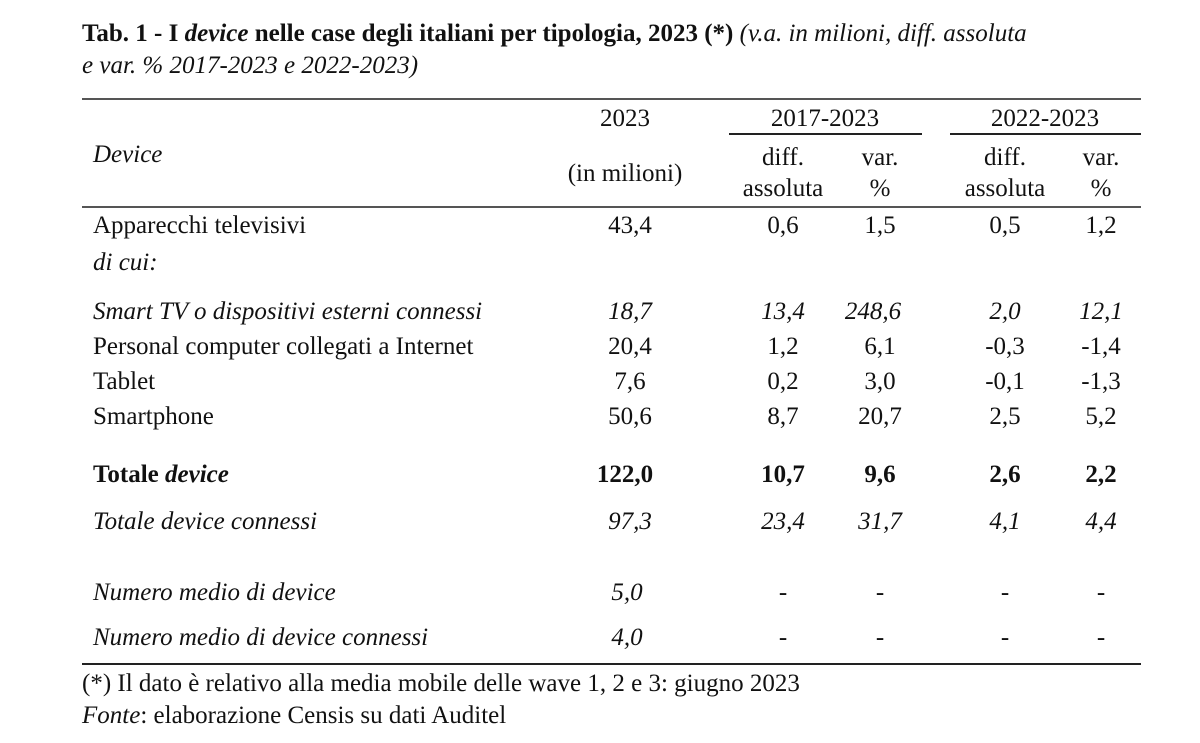 This screenshot has height=743, width=1200. Describe the element at coordinates (625, 173) in the screenshot. I see `header-year-unit: (in milioni)` at that location.